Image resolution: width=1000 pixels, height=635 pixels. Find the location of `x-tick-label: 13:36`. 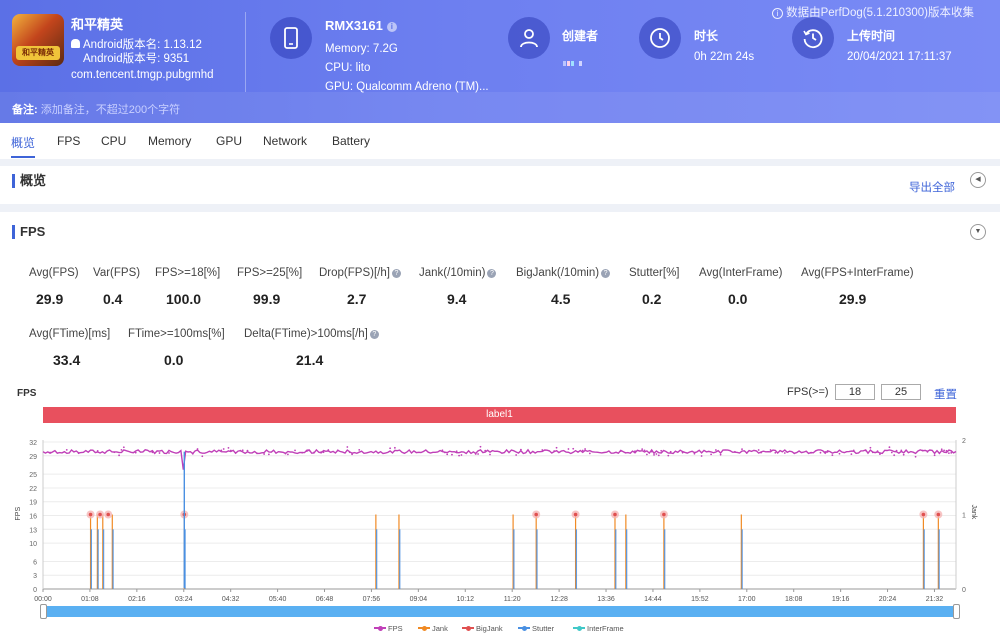

x-tick-label: 13:36 is located at coordinates (606, 599).